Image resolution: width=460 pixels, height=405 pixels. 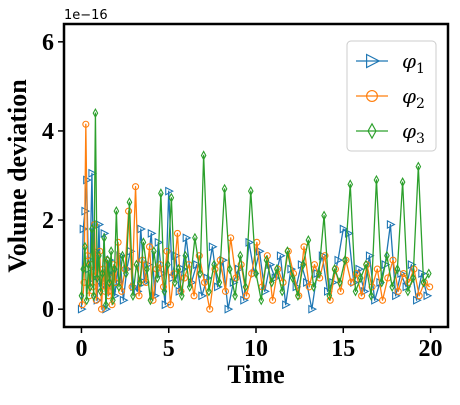 What do you see at coordinates (413, 133) in the screenshot?
I see `legend-label: φ3` at bounding box center [413, 133].